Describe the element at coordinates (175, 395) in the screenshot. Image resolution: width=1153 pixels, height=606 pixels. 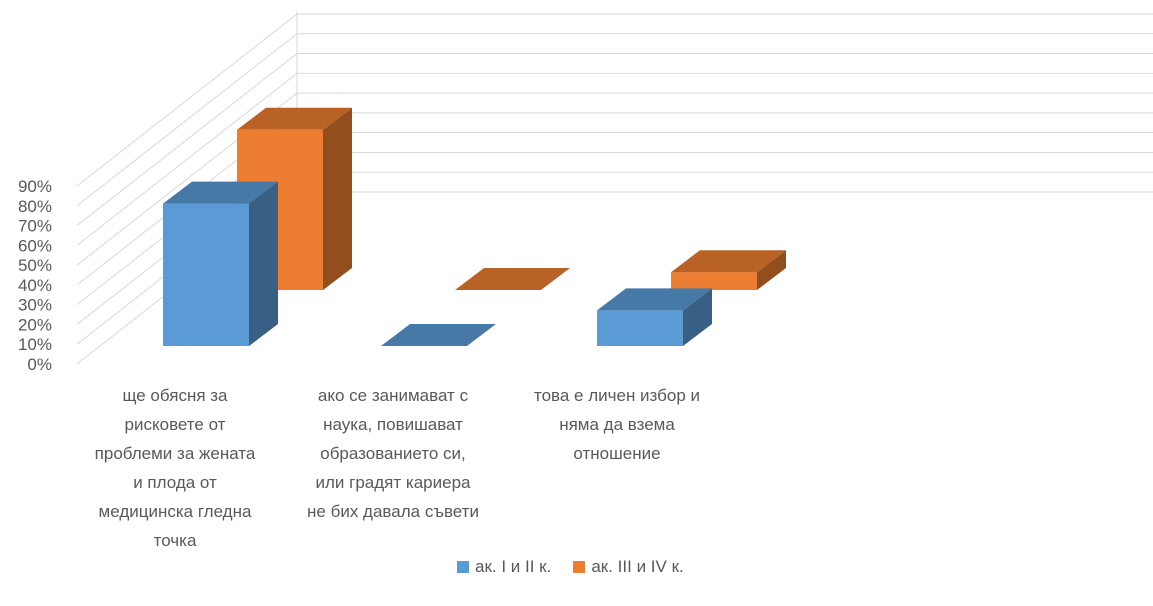
I see `x-category-label-line: ще обясня за` at that location.